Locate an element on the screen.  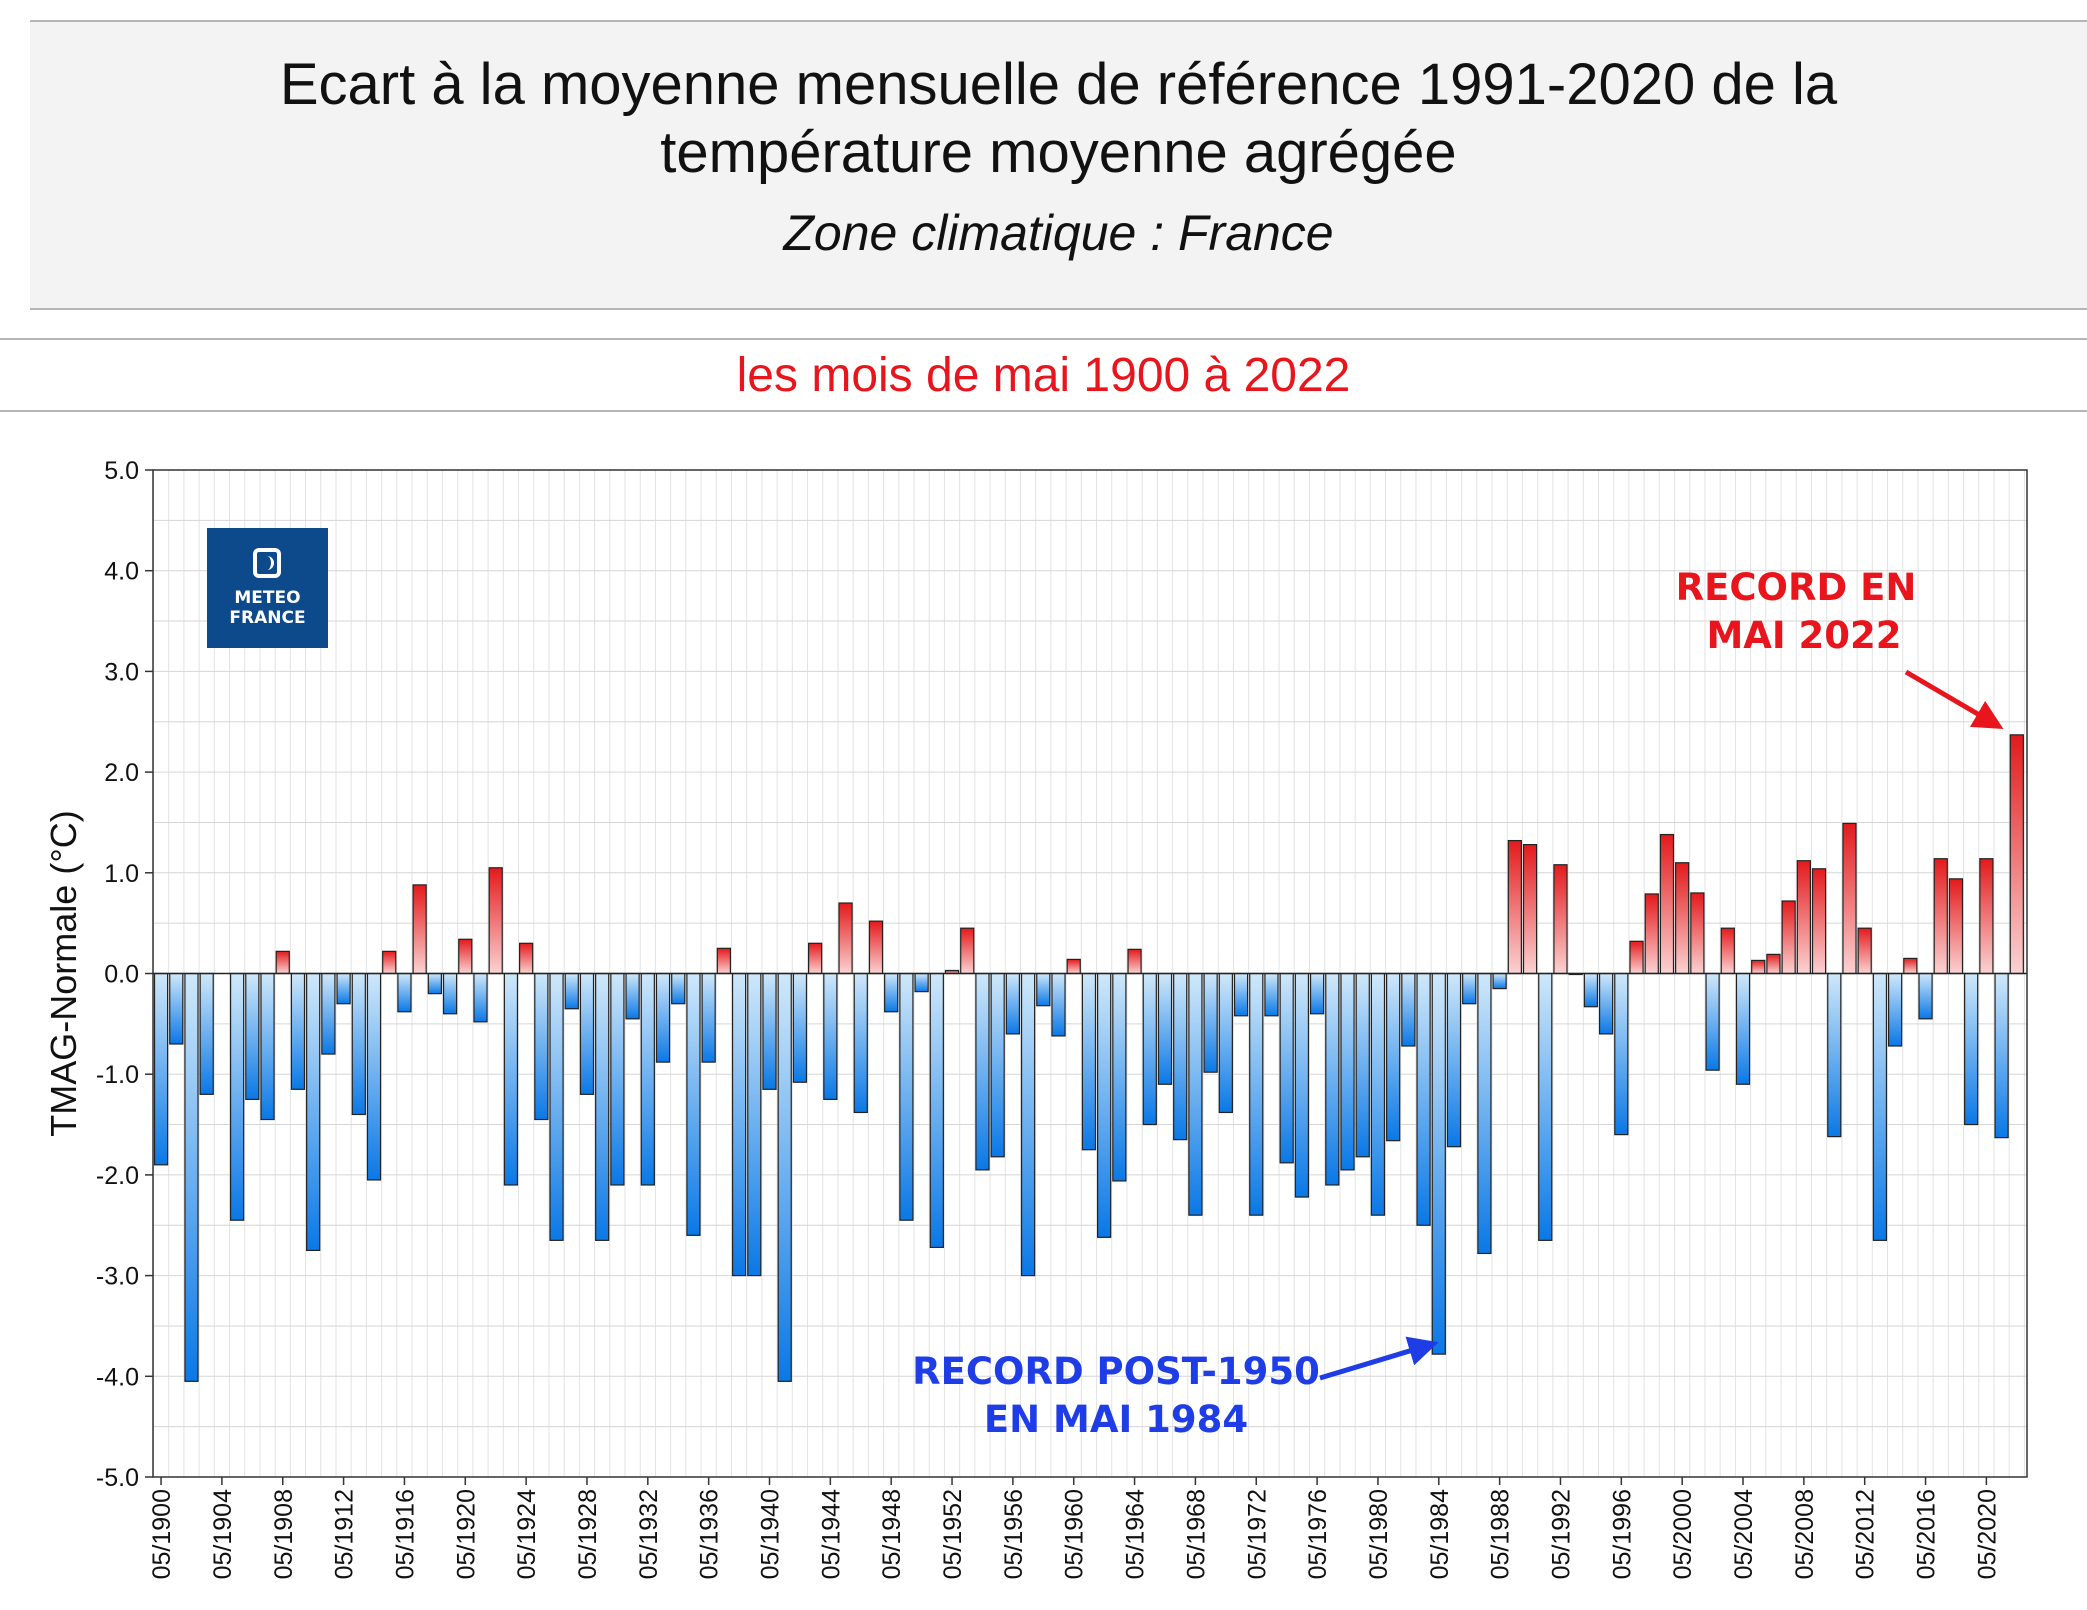
bar-2000 is located at coordinates (1682, 918).